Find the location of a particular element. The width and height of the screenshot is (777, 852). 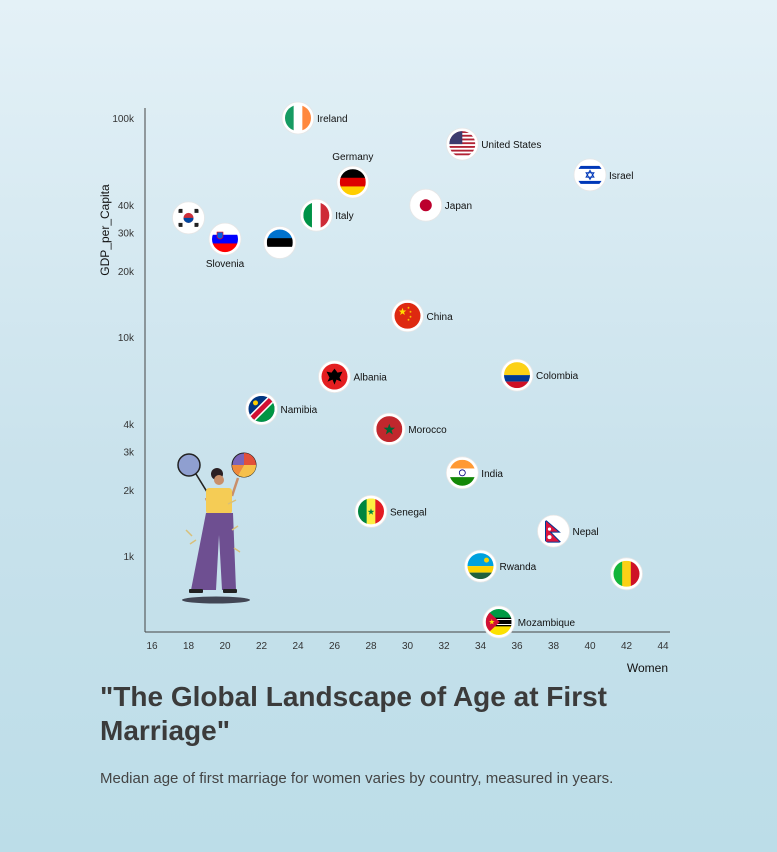

flag-marker-nepal is located at coordinates (553, 531).